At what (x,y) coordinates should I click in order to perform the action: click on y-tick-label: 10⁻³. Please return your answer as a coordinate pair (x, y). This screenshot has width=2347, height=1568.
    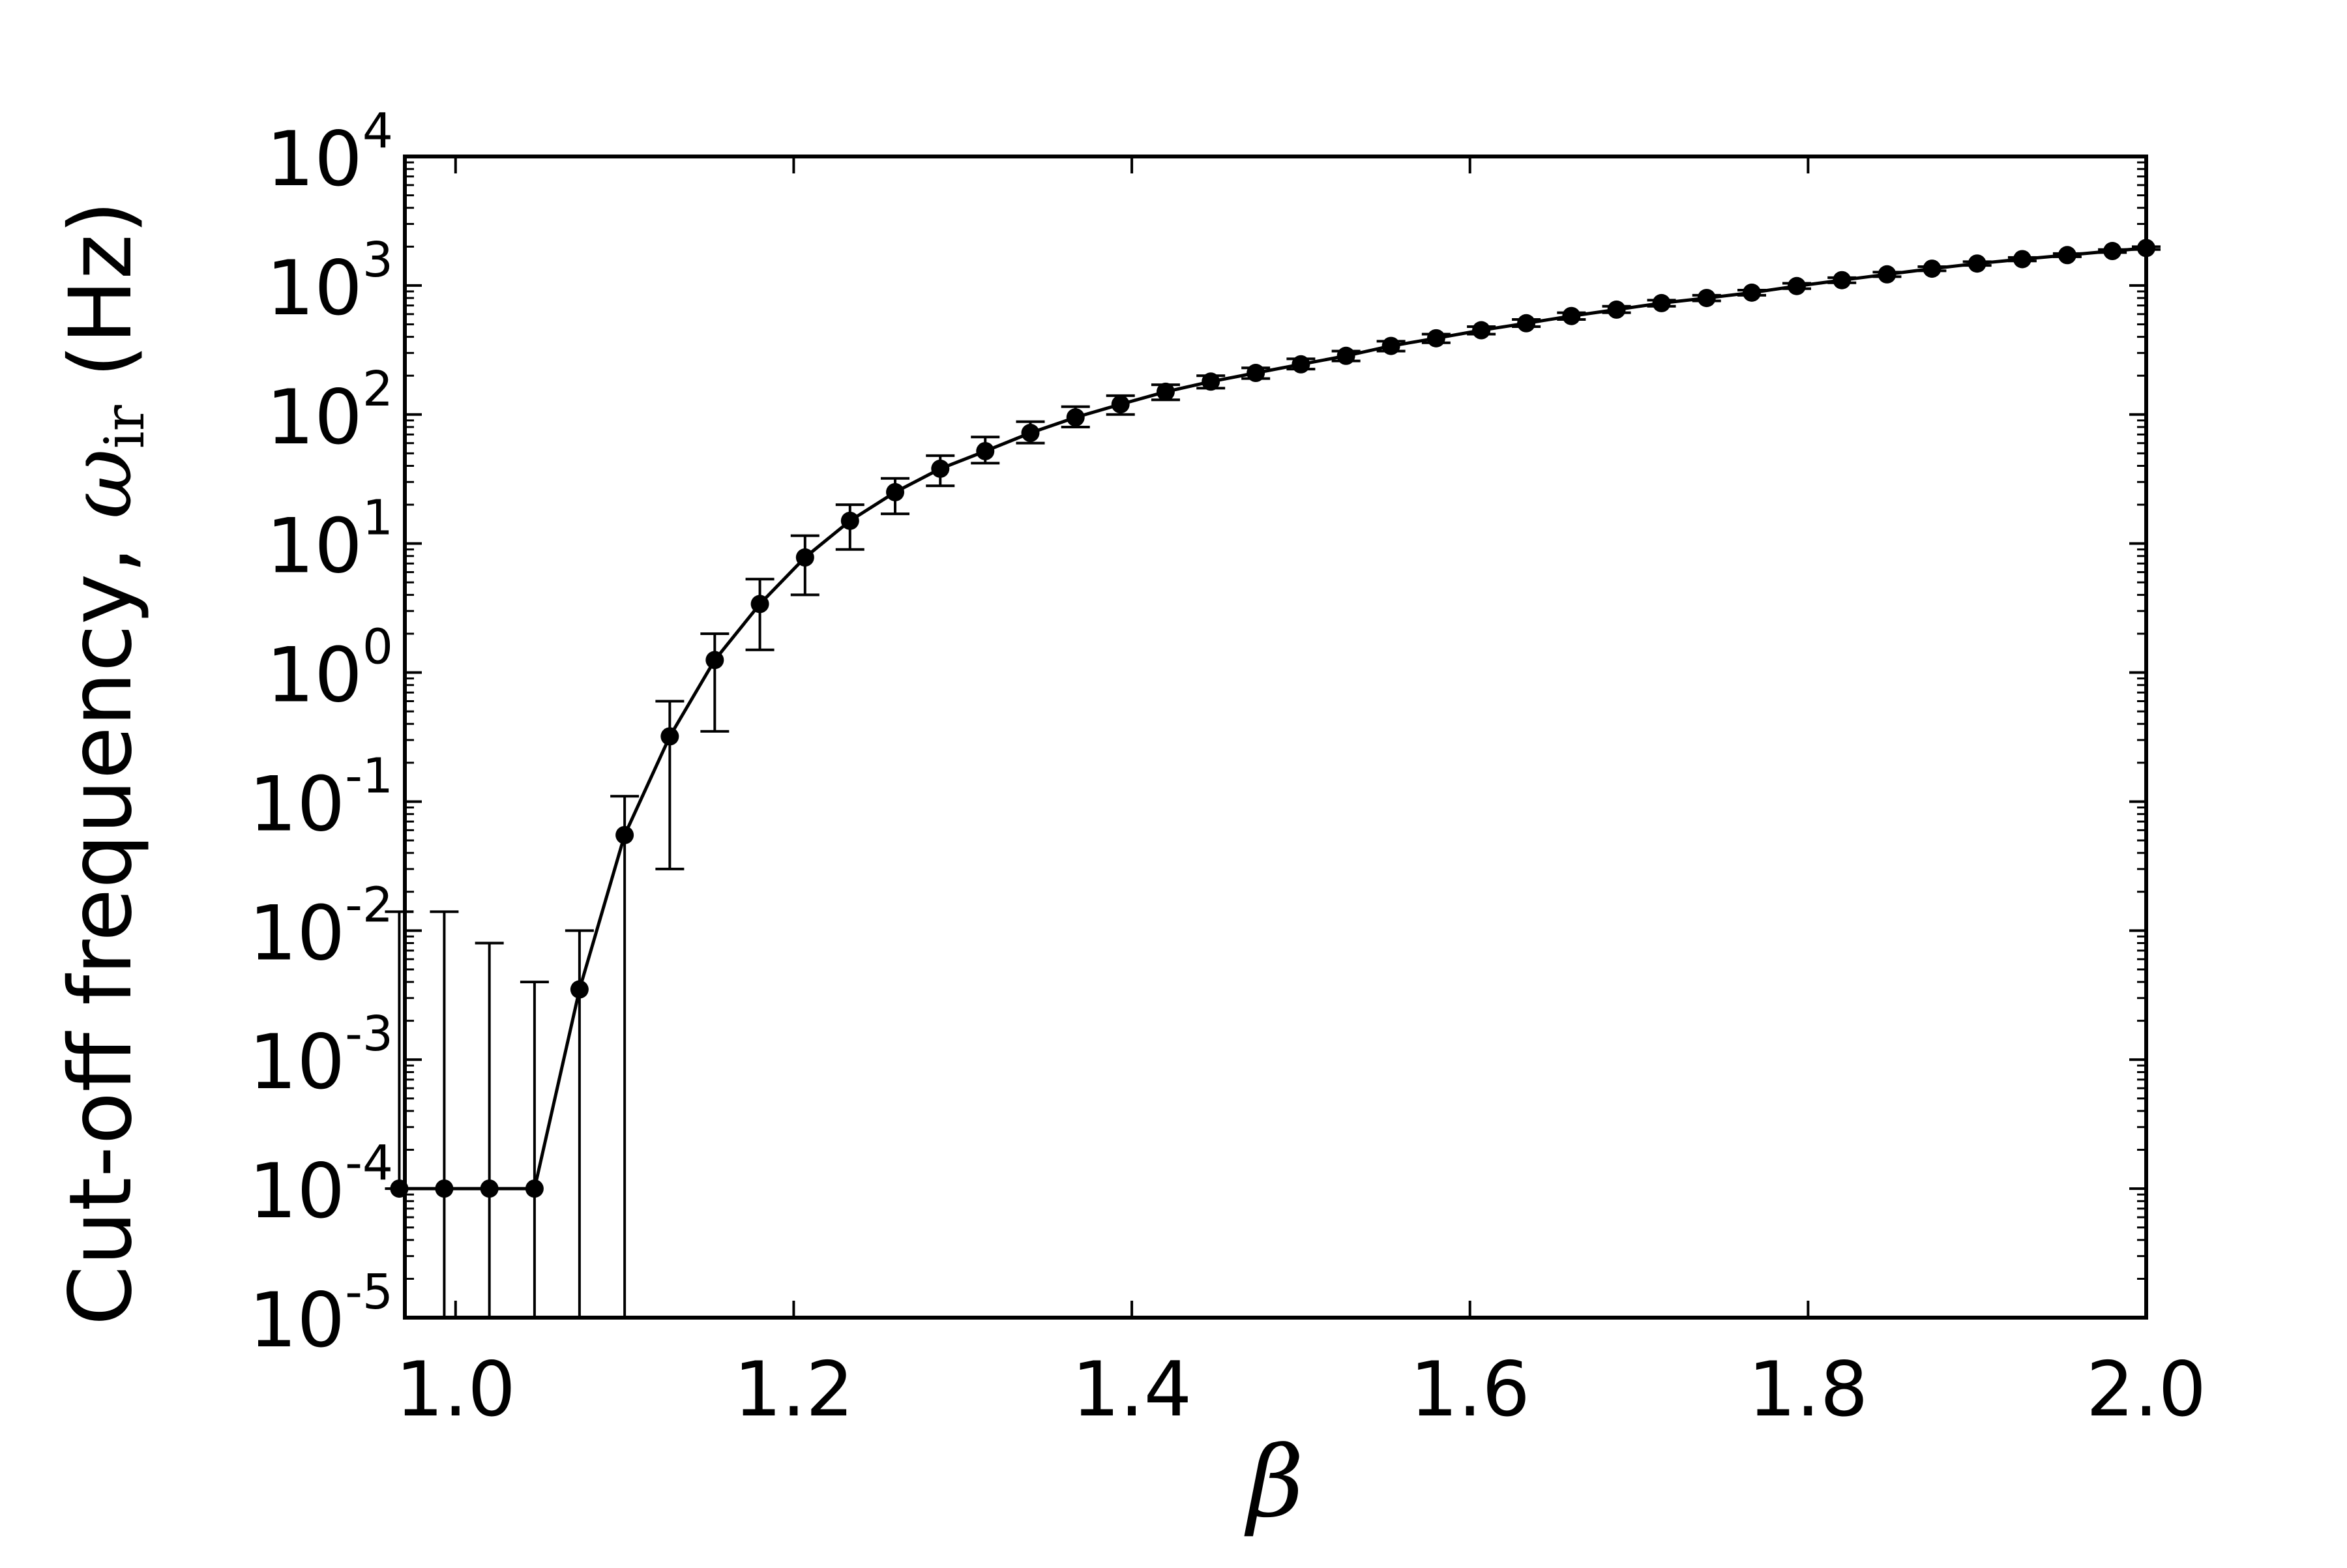
    Looking at the image, I should click on (321, 1056).